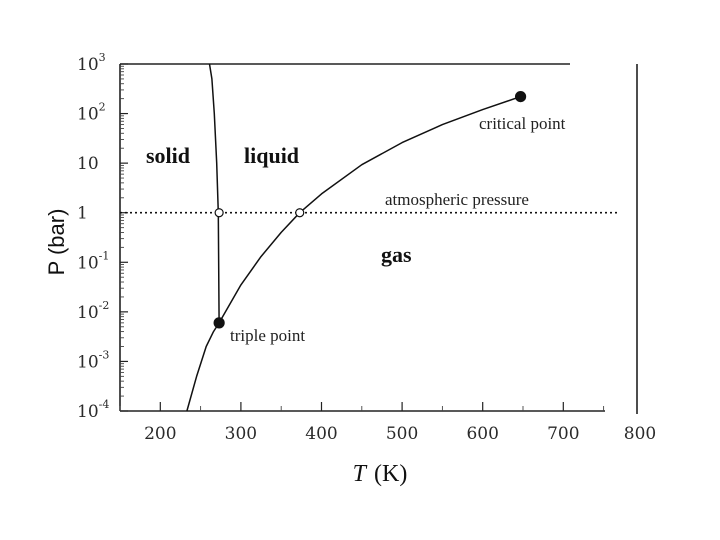  I want to click on x-tick-label: 700, so click(563, 434).